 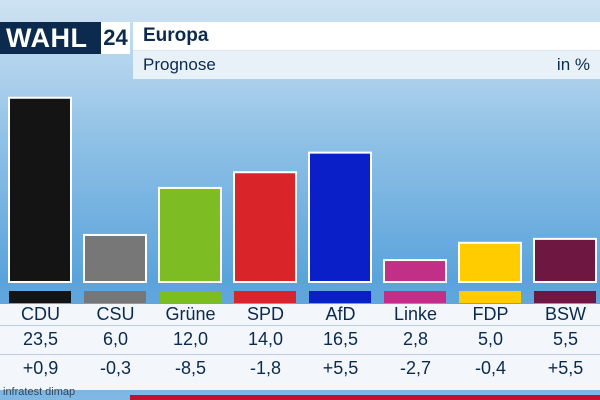 I want to click on source-label: infratest dimap, so click(x=39, y=392).